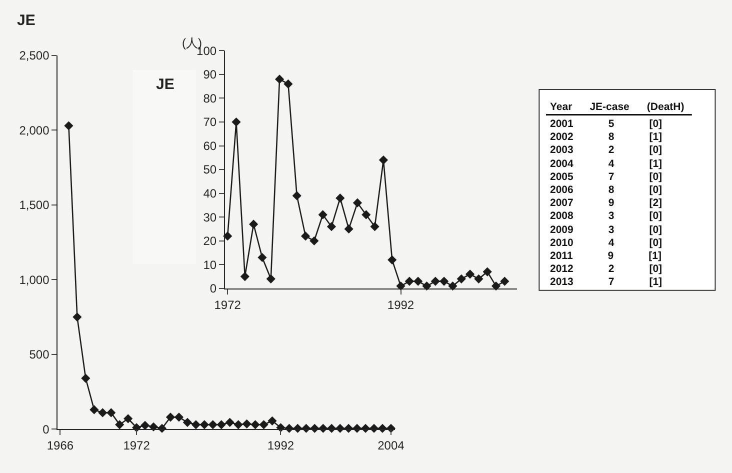 The width and height of the screenshot is (732, 473). Describe the element at coordinates (210, 217) in the screenshot. I see `y-tick-label: 30` at that location.